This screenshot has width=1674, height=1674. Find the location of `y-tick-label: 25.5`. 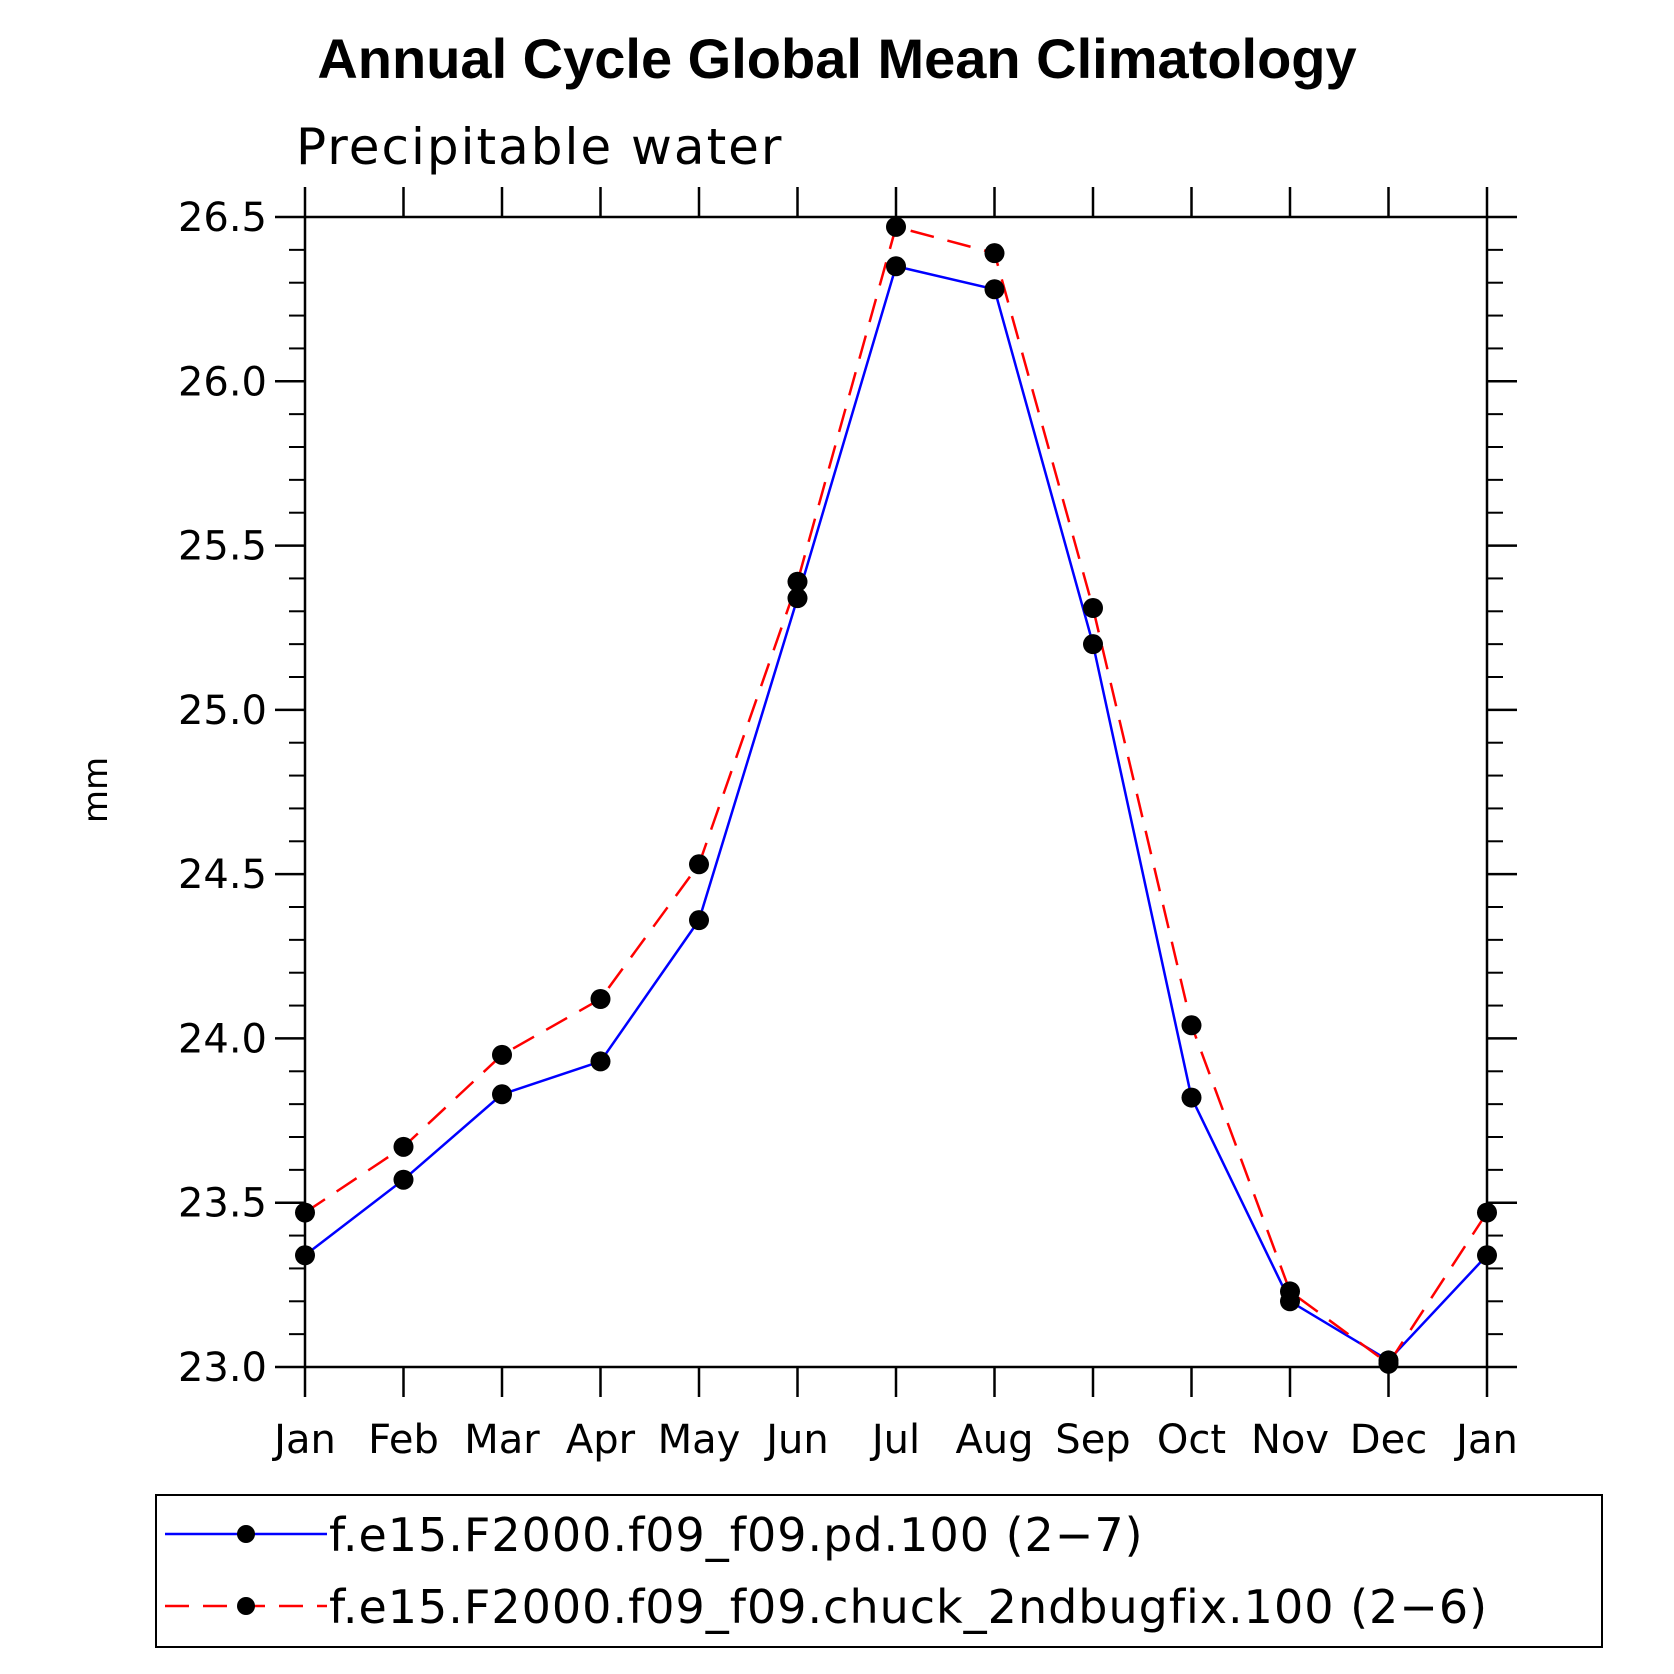

y-tick-label: 25.5 is located at coordinates (222, 547).